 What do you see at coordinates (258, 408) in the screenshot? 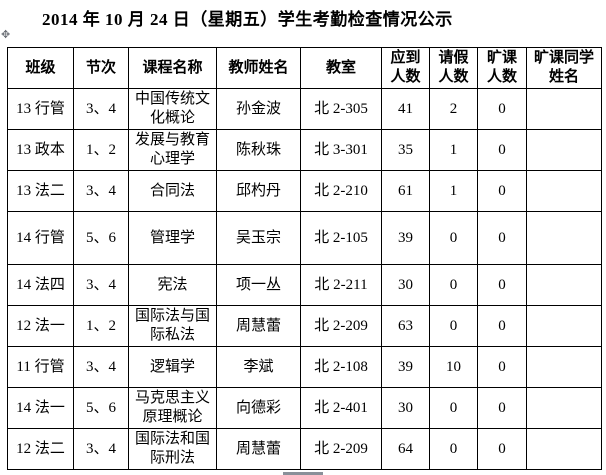
I see `cell: 向德彩` at bounding box center [258, 408].